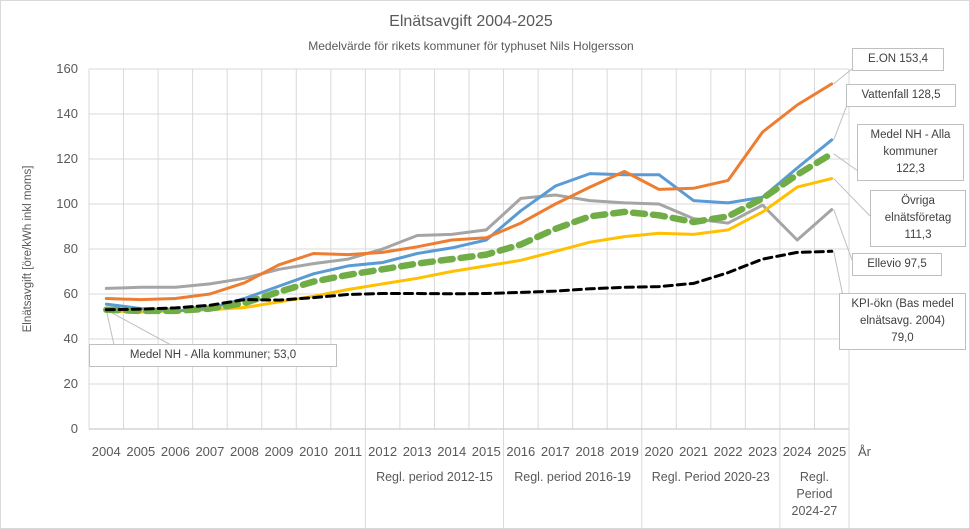 This screenshot has width=970, height=529. I want to click on x-tick-label: 2007, so click(210, 451).